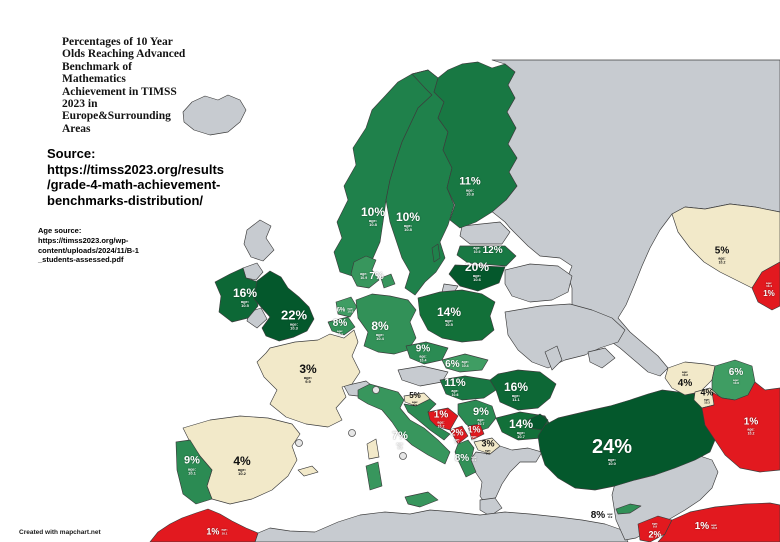  Describe the element at coordinates (308, 471) in the screenshot. I see `country-balearics` at that location.